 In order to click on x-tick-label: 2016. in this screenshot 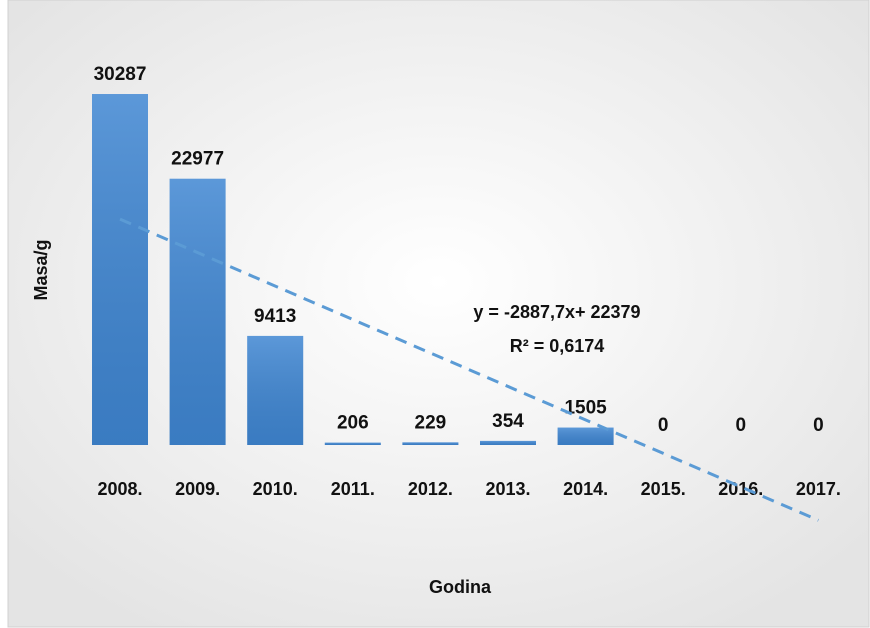, I will do `click(740, 489)`.